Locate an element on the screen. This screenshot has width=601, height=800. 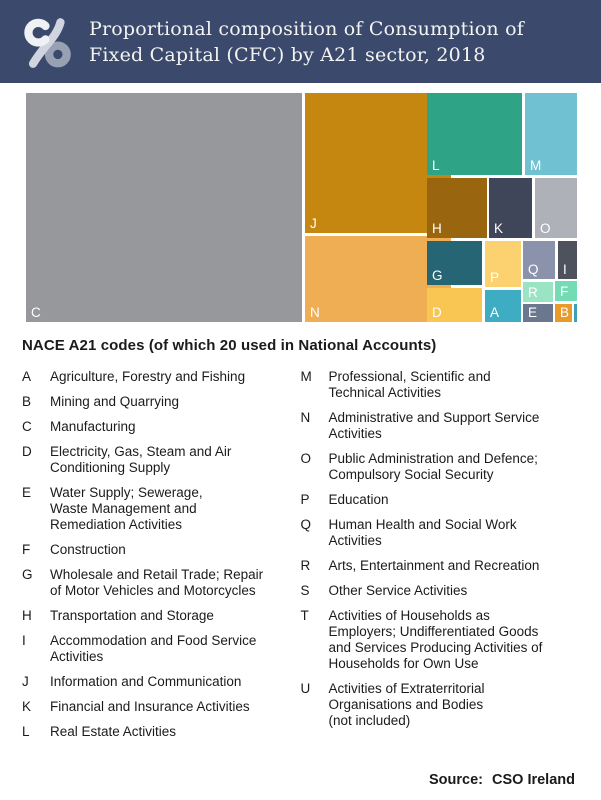
legend-item-description: Other Service Activities is located at coordinates (398, 590).